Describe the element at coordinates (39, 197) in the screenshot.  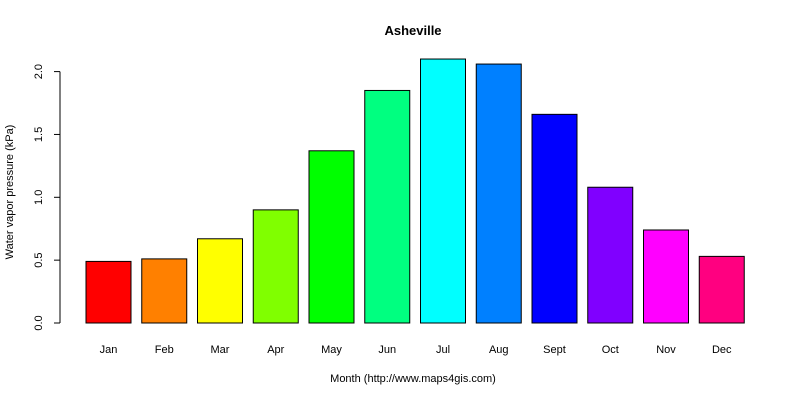
I see `y-tick-label: 1.0` at that location.